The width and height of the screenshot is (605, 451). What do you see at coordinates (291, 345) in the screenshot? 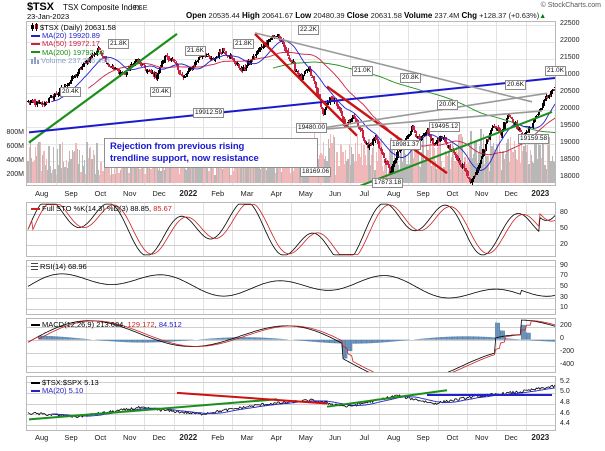
I see `macd-panel` at bounding box center [291, 345].